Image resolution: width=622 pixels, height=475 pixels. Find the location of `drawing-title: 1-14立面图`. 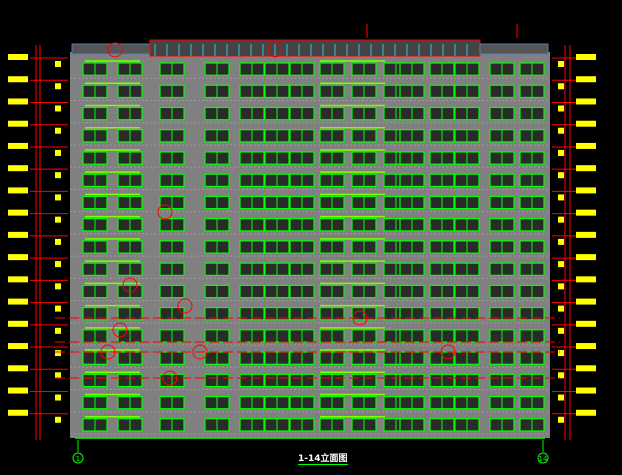

drawing-title: 1-14立面图 is located at coordinates (323, 459).